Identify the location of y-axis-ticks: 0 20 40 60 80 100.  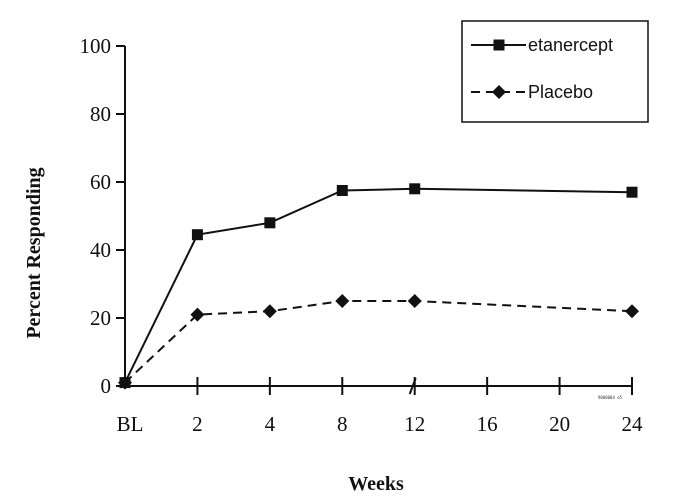
(102, 216).